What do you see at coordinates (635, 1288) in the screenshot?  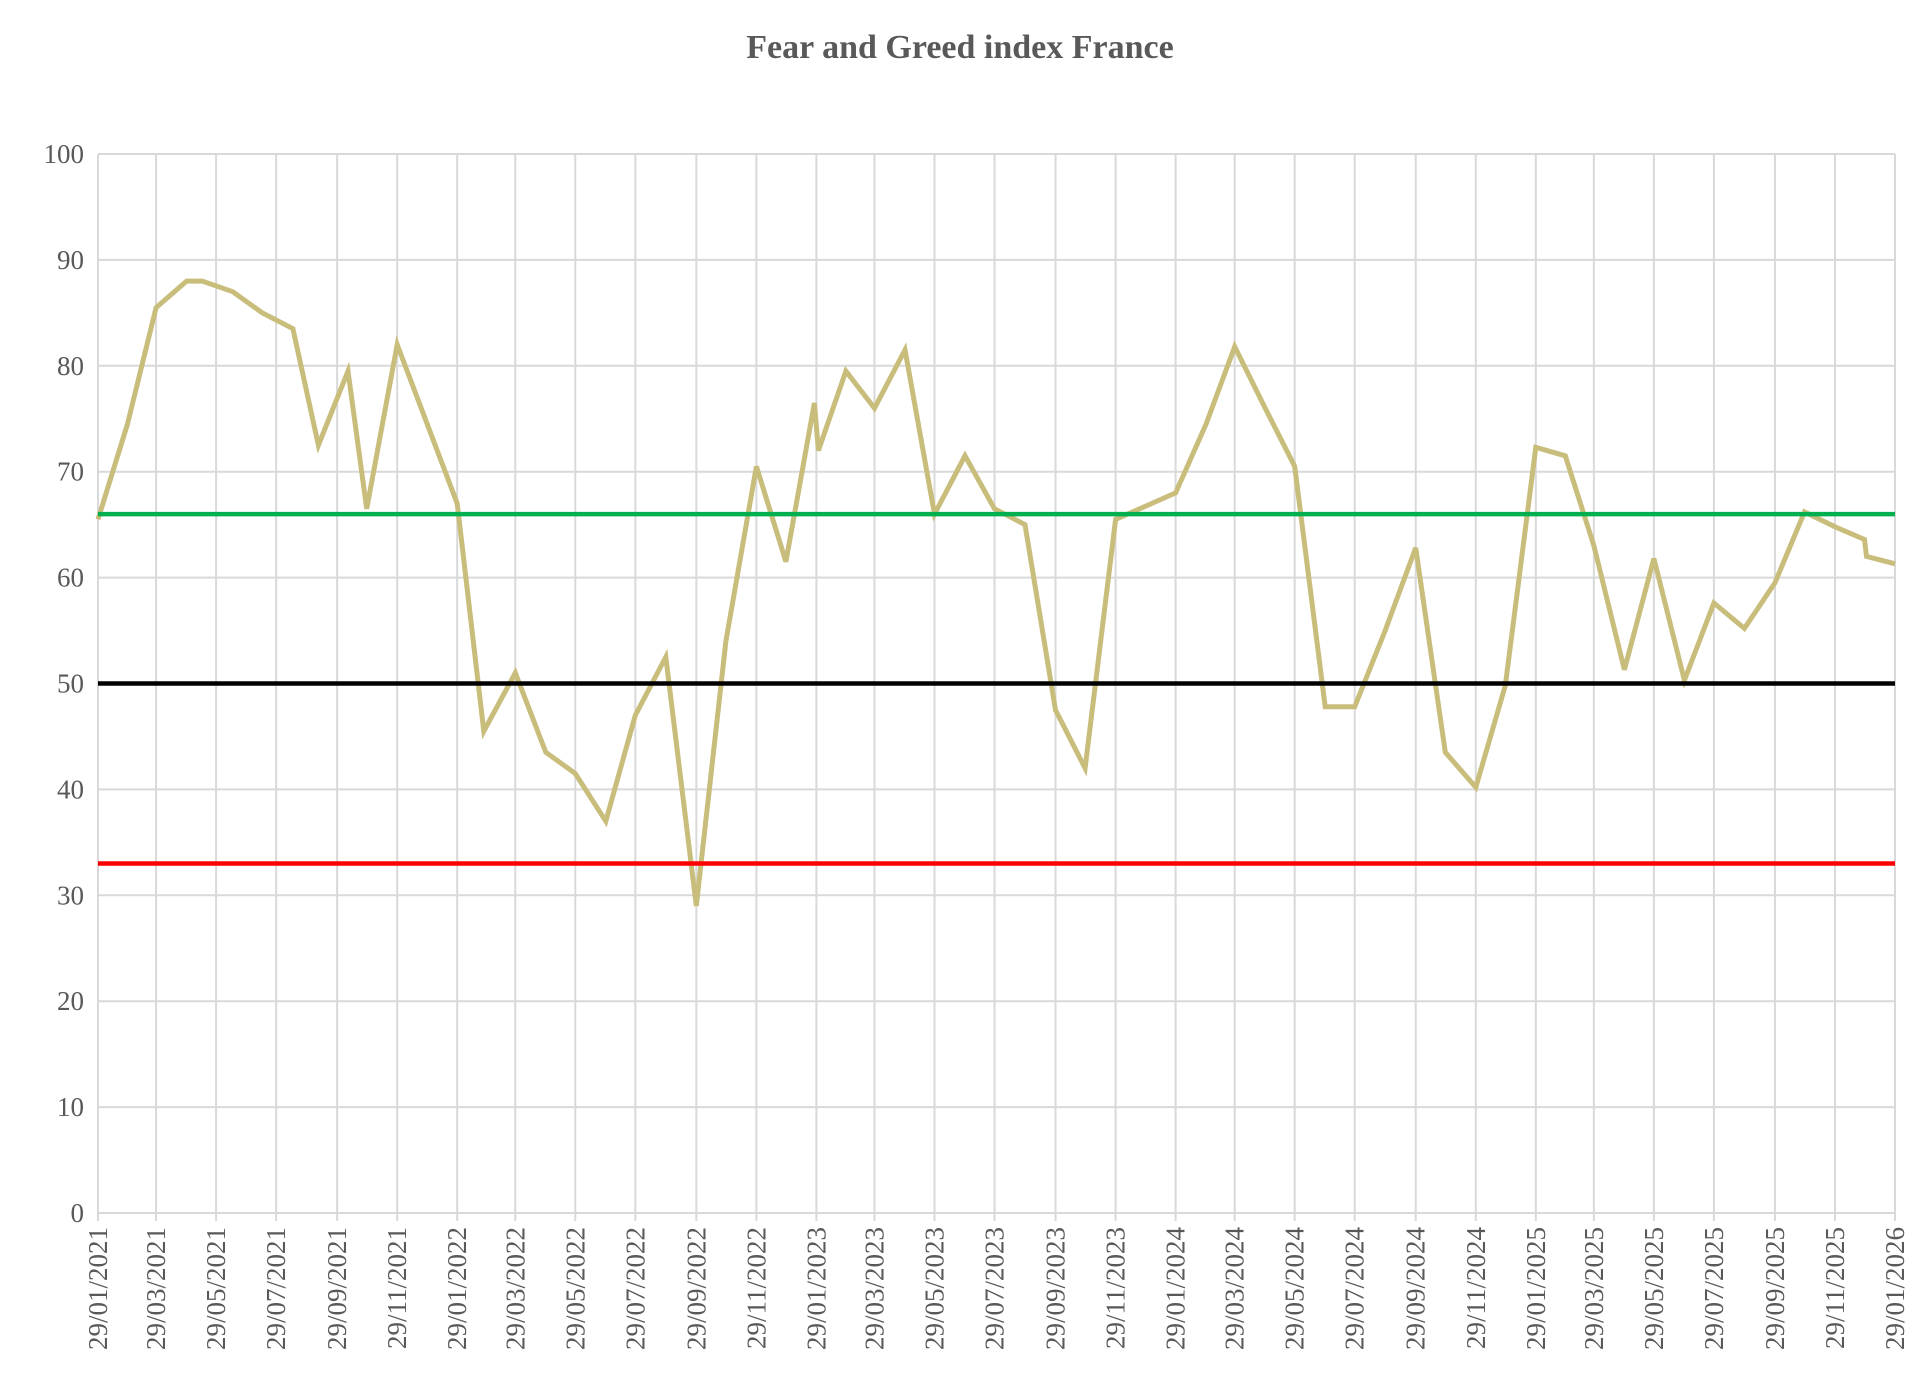 I see `x-tick-label: 29/07/2022` at bounding box center [635, 1288].